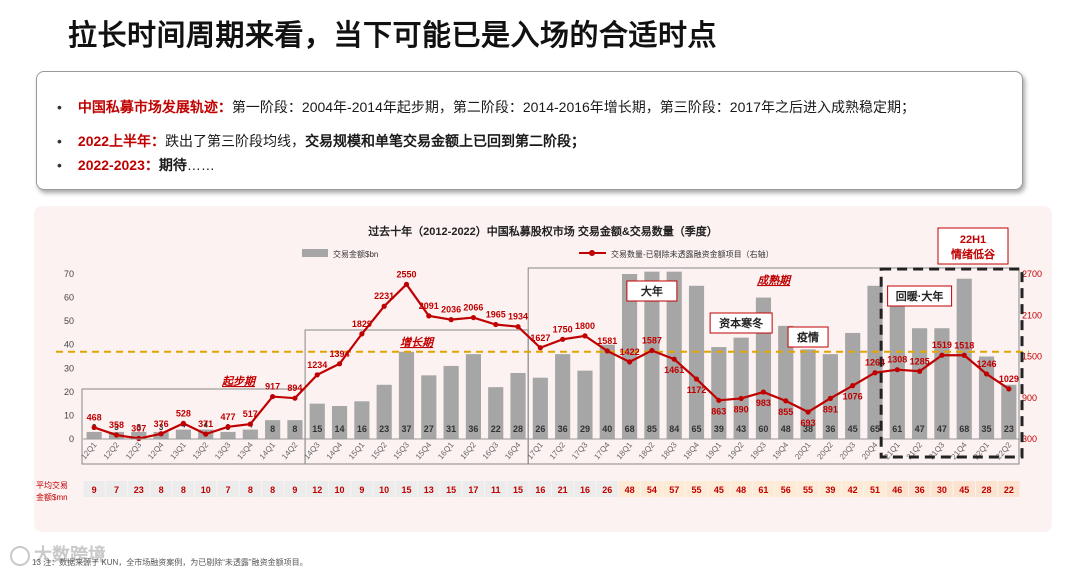  Describe the element at coordinates (763, 490) in the screenshot. I see `avg-deal-value: 61` at that location.